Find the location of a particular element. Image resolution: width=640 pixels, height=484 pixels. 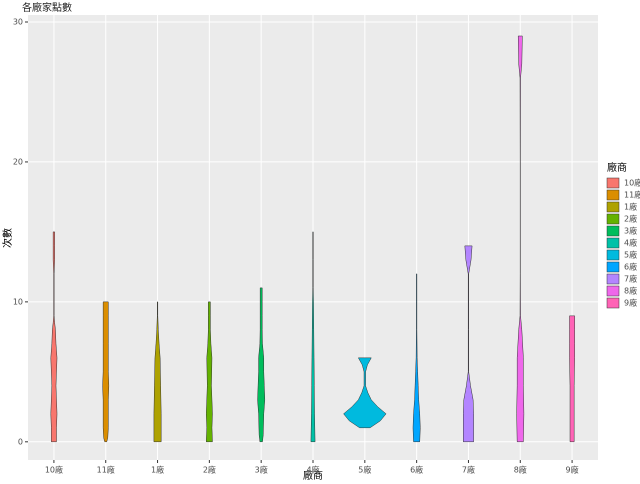

x-tick-label: 1廠 is located at coordinates (157, 470).